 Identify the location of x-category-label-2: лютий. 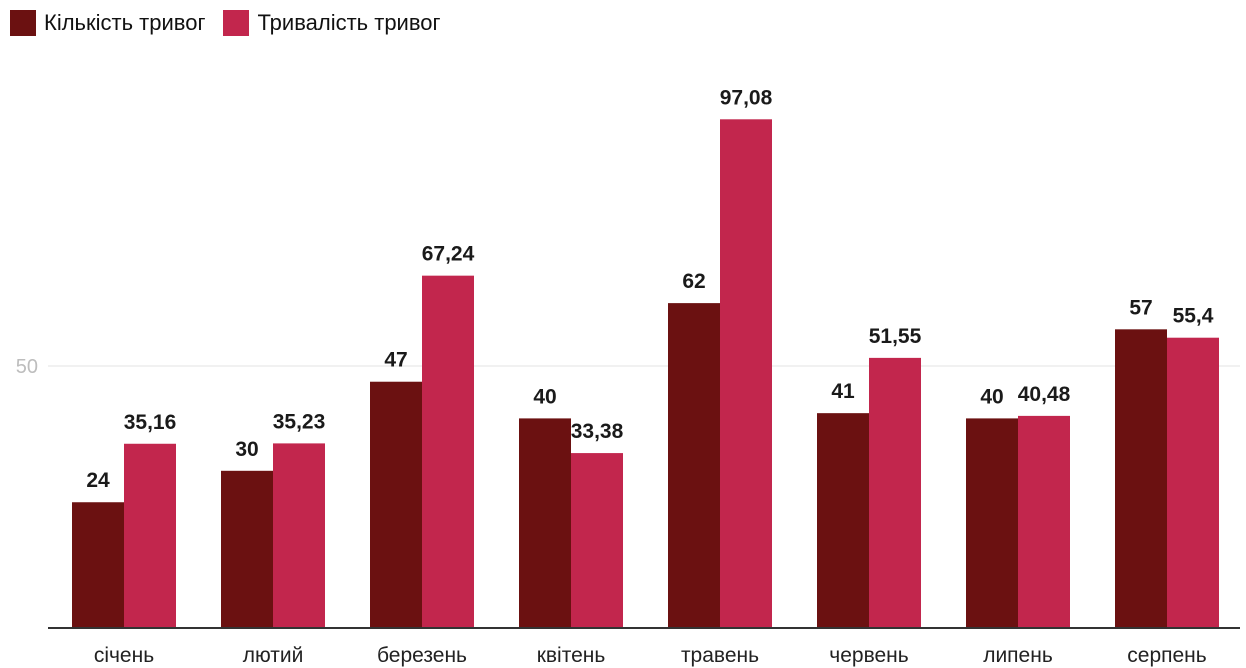
(273, 655).